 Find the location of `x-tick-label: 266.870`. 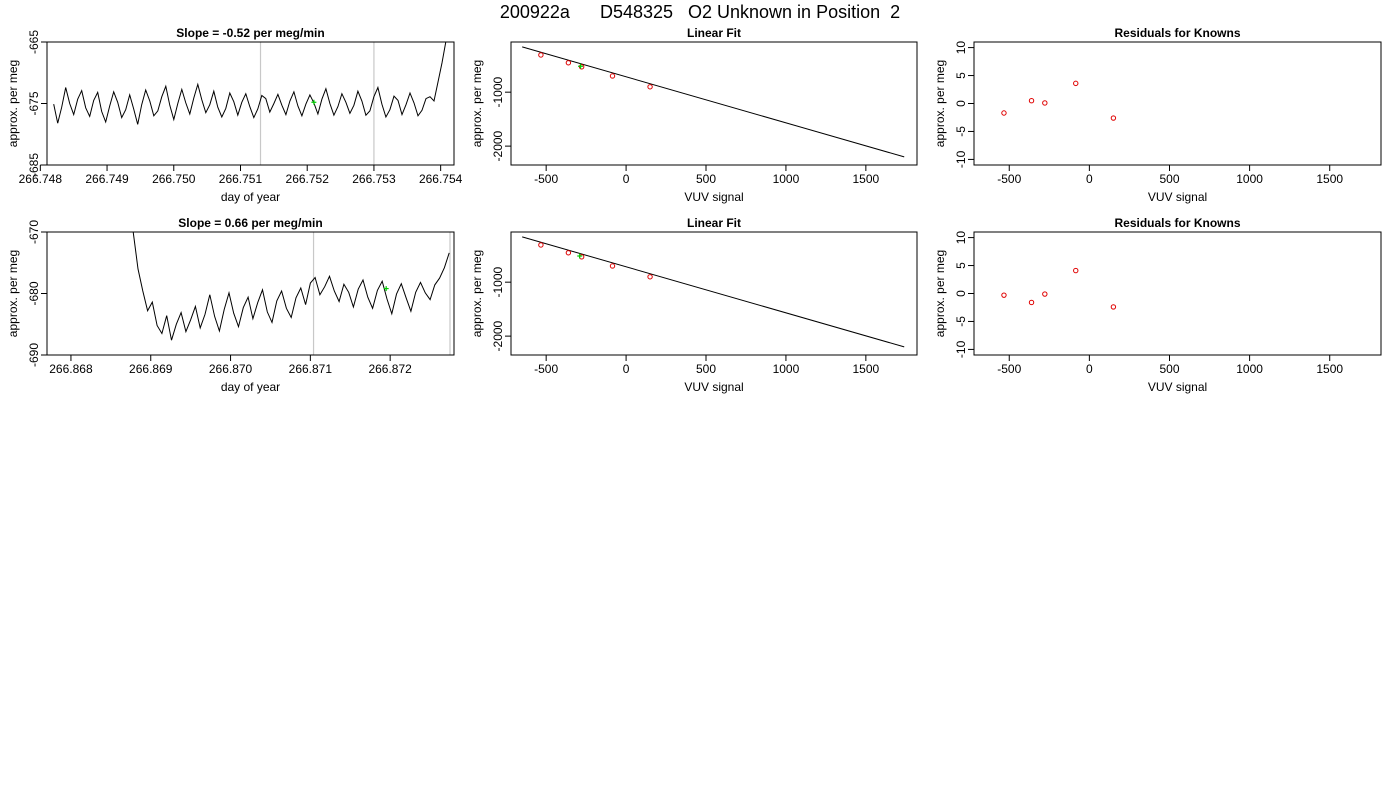

x-tick-label: 266.870 is located at coordinates (231, 369).